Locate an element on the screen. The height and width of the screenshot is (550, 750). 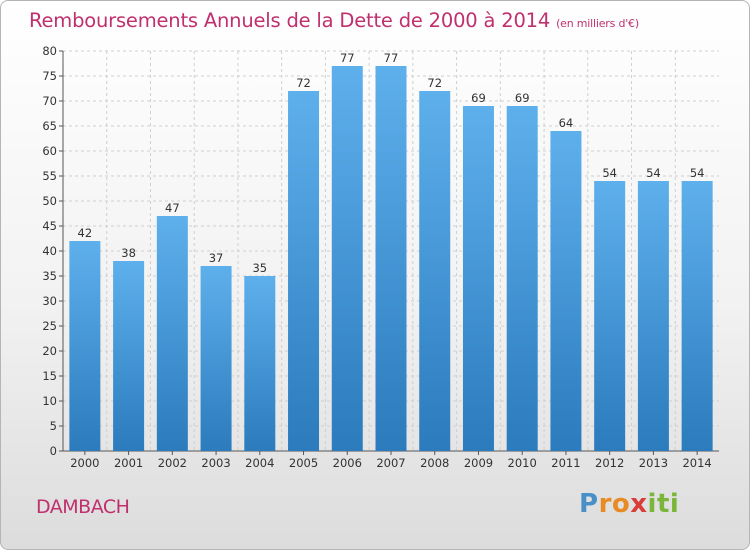
y-tick-label: 80 is located at coordinates (49, 51).